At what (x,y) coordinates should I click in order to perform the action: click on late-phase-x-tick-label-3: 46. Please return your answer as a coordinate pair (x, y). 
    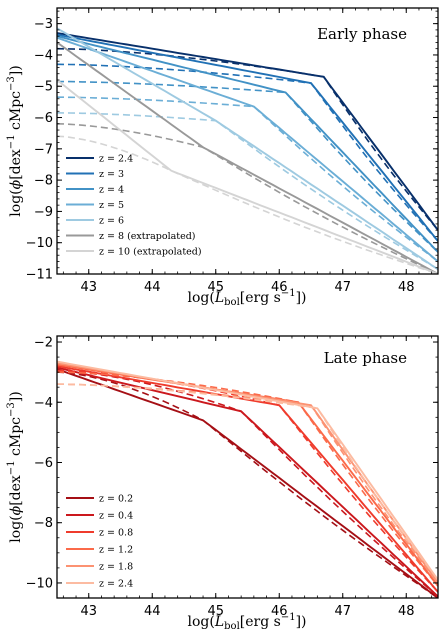
    Looking at the image, I should click on (279, 611).